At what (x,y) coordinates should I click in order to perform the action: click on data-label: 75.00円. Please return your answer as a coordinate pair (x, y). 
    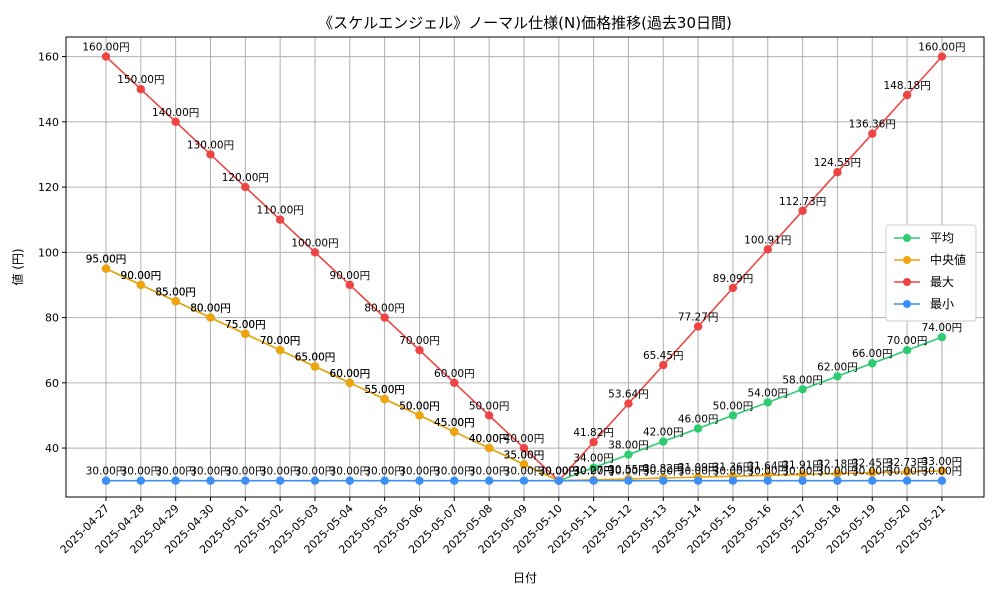
    Looking at the image, I should click on (245, 325).